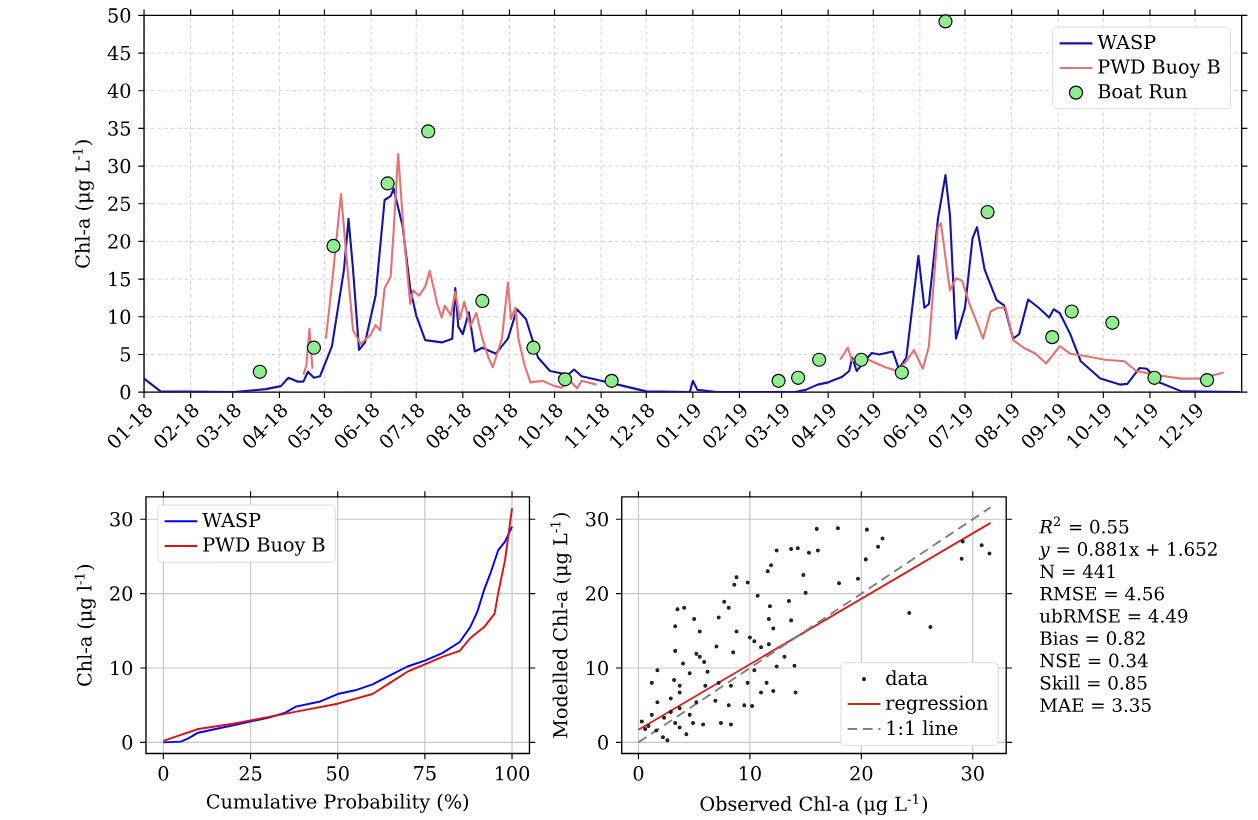 The image size is (1258, 820). I want to click on x-tick-label: 50, so click(338, 773).